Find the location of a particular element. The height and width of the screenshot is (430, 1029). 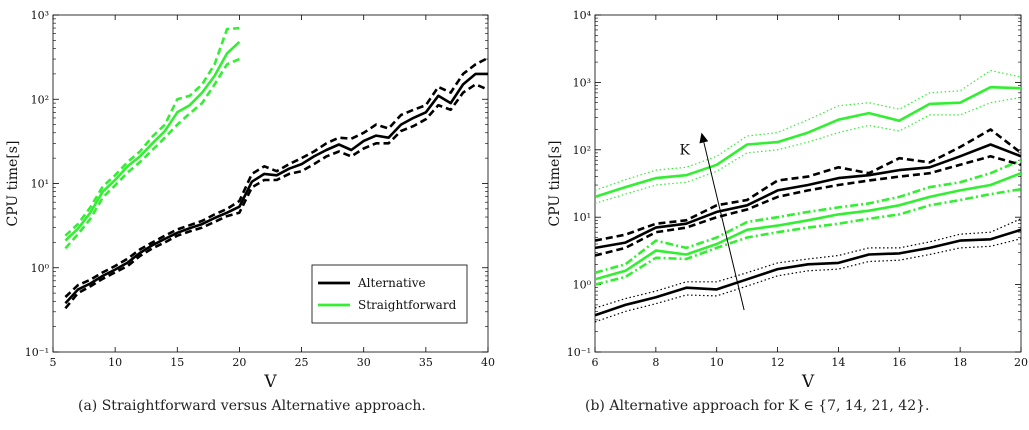

x-tick-label: 6 is located at coordinates (595, 362).